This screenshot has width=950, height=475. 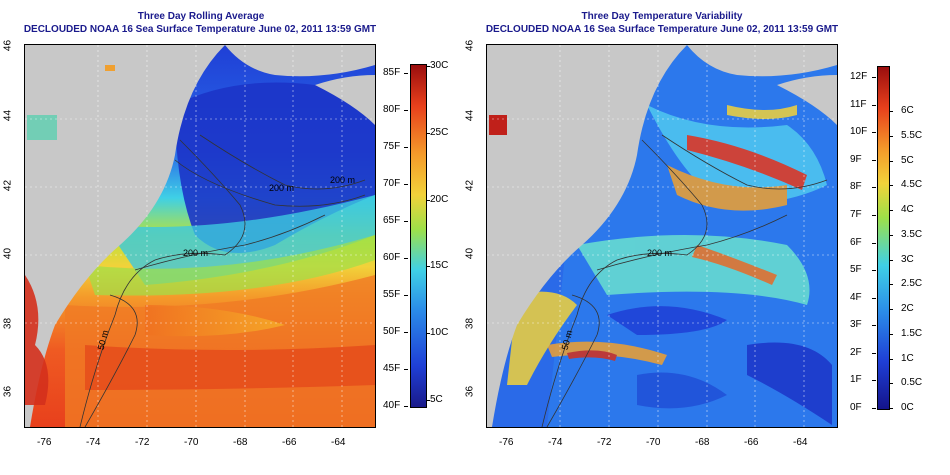 What do you see at coordinates (392, 72) in the screenshot?
I see `left-colorbar-f-label: 85F` at bounding box center [392, 72].